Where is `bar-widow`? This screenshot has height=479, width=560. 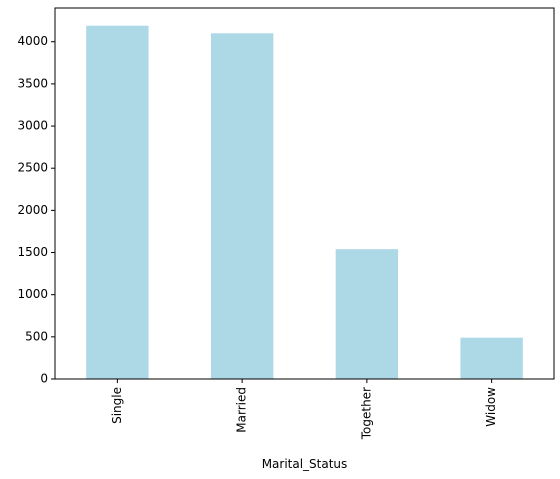
bar-widow is located at coordinates (491, 358).